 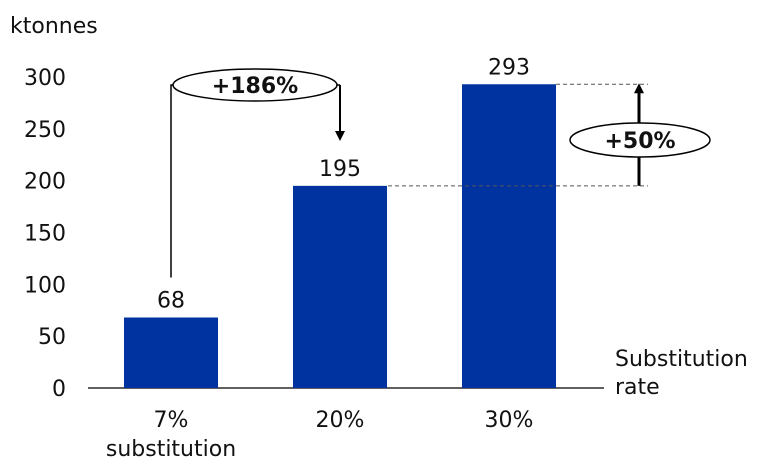 I want to click on annotation-label: +186%, so click(x=255, y=86).